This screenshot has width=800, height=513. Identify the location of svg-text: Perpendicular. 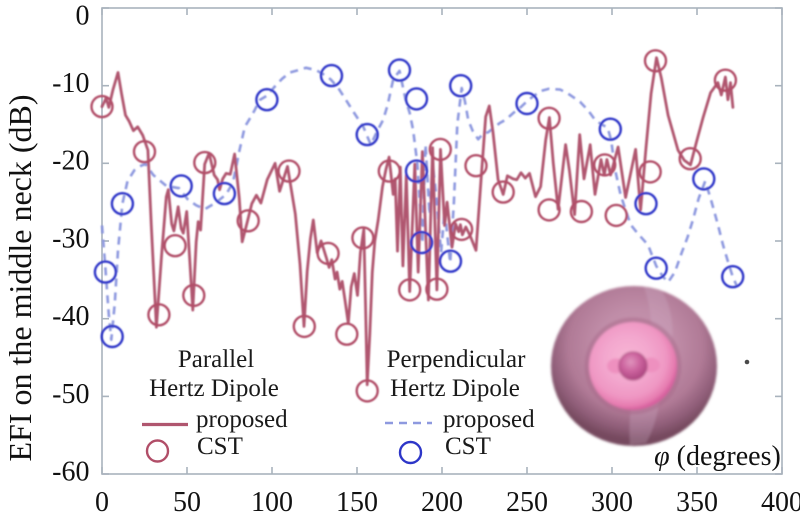
(457, 359).